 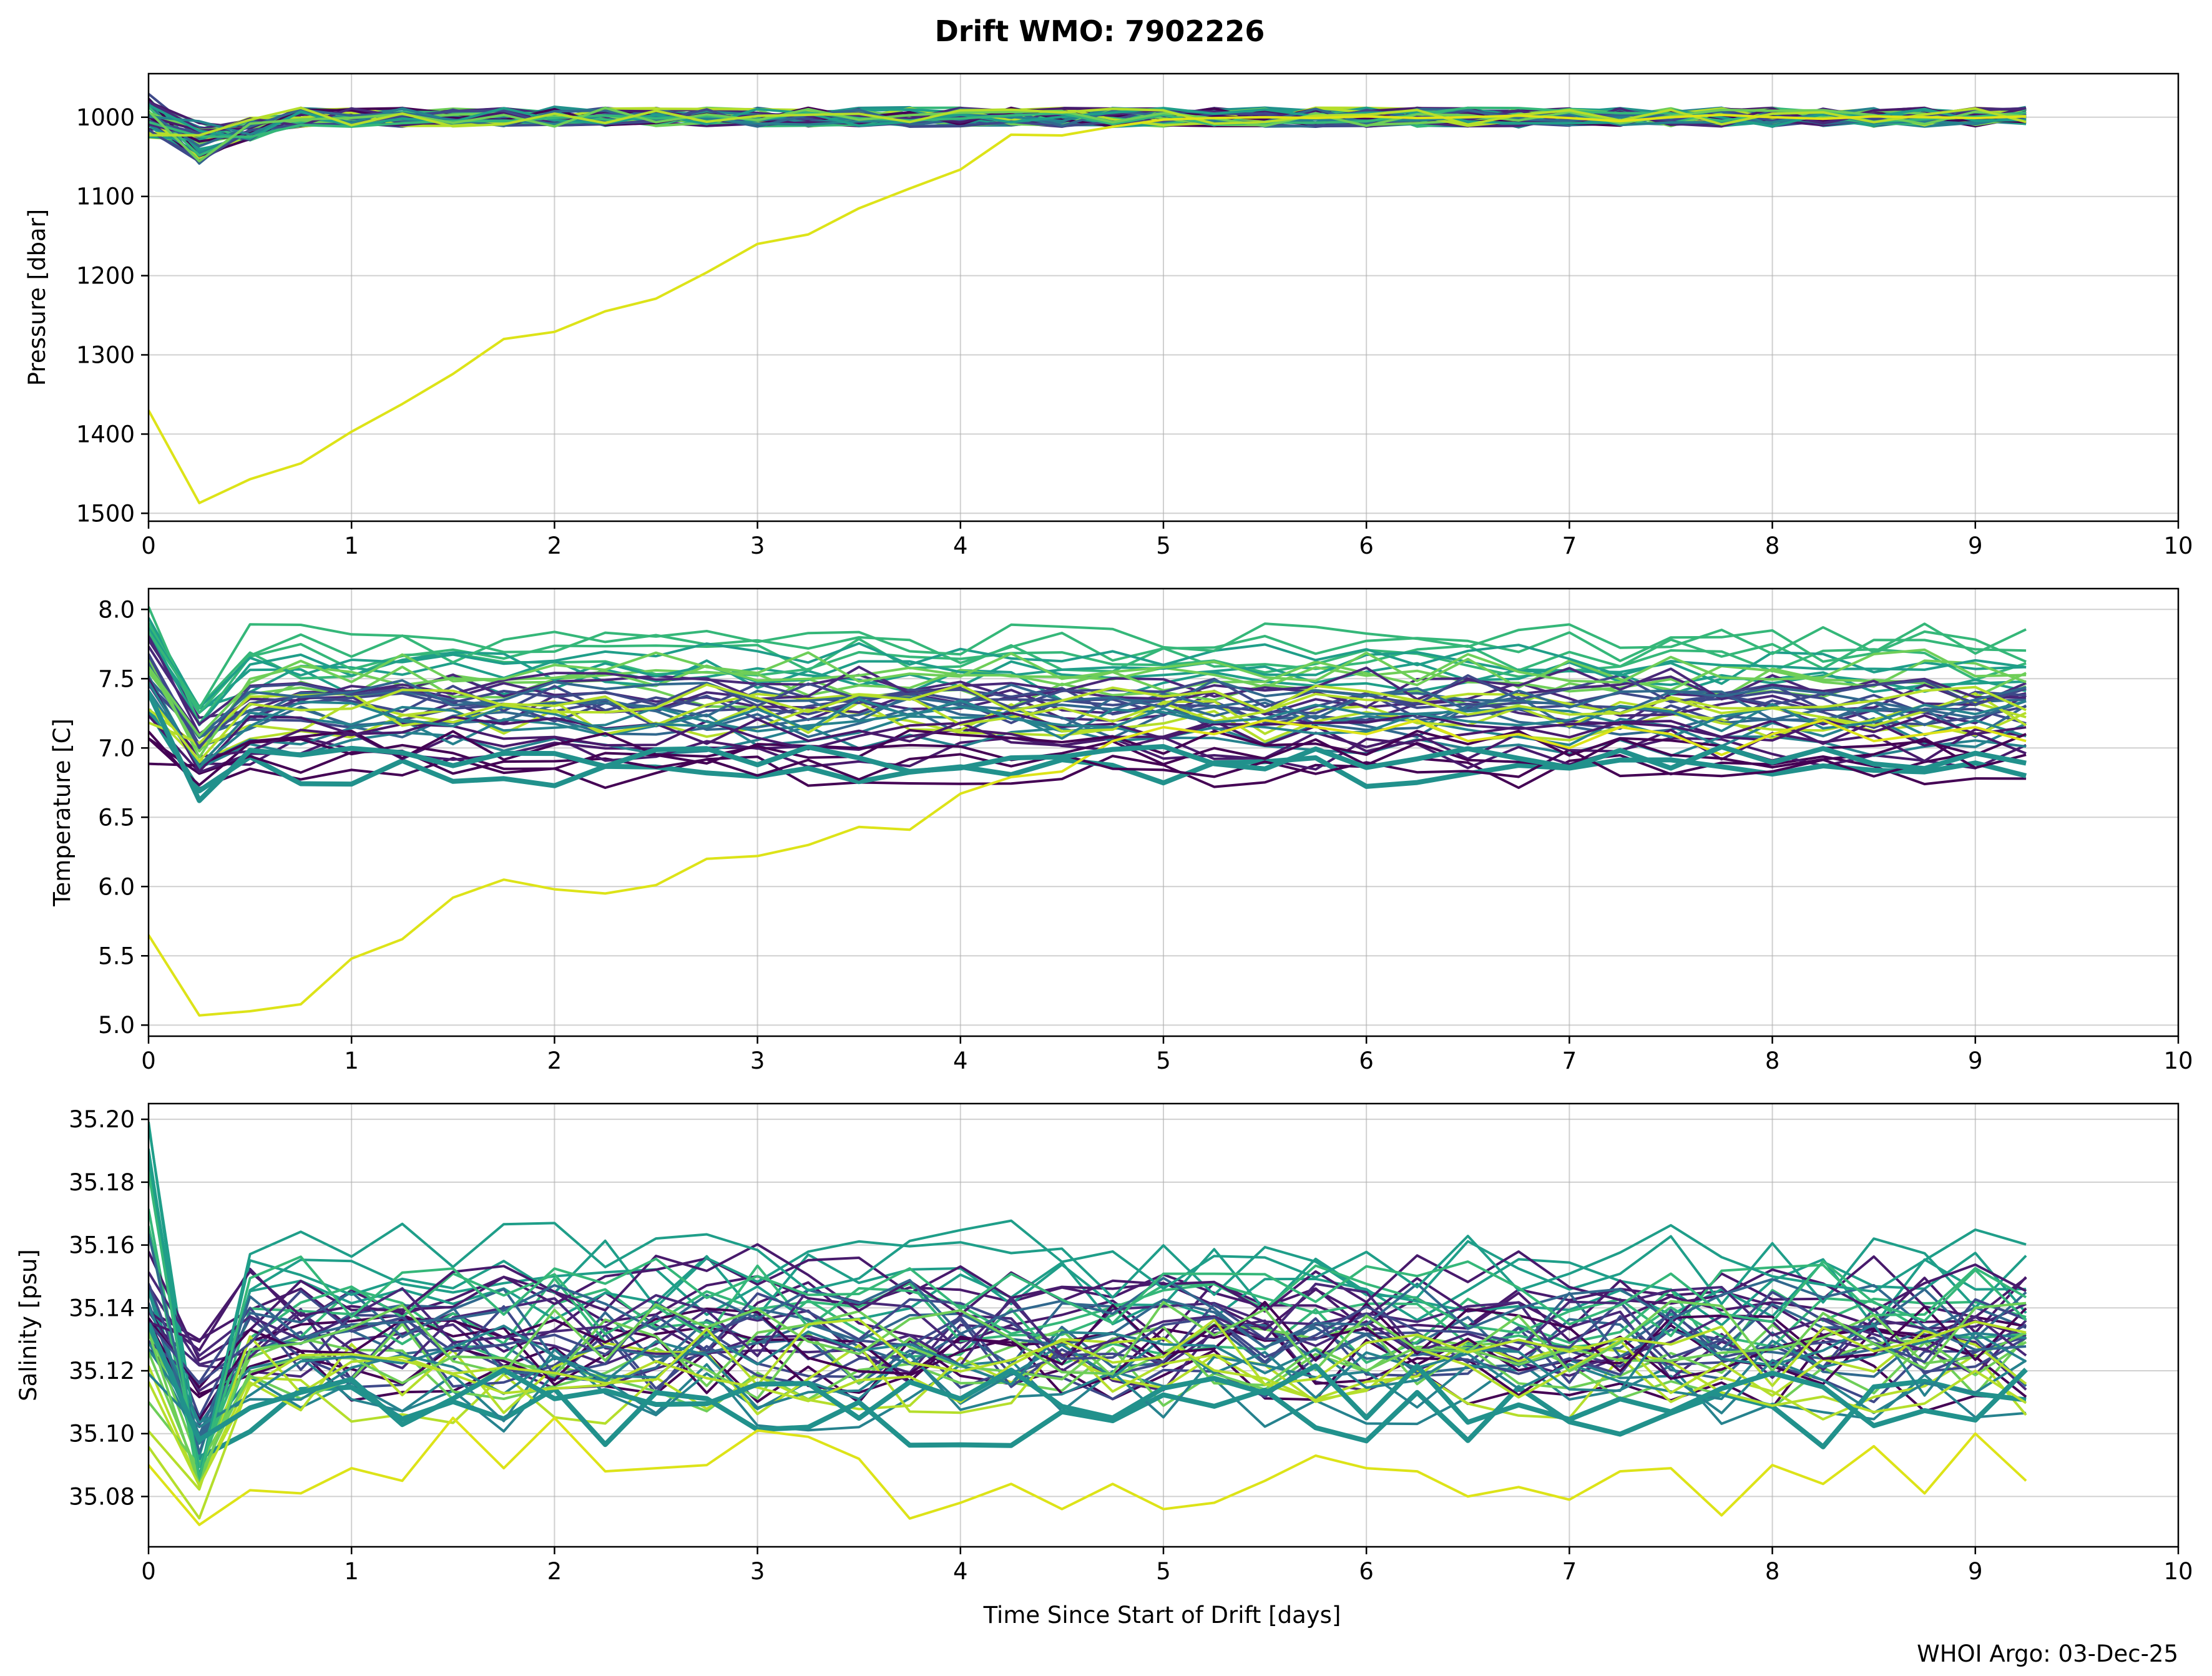 What do you see at coordinates (28, 1325) in the screenshot?
I see `y-axis-label: Salinity [psu]` at bounding box center [28, 1325].